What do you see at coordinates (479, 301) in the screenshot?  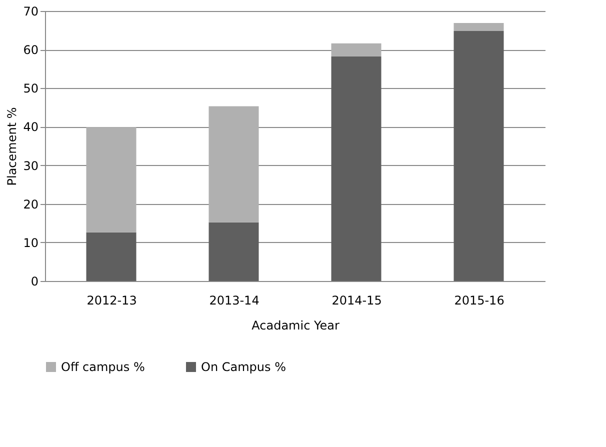 I see `x-tick-label: 2015-16` at bounding box center [479, 301].